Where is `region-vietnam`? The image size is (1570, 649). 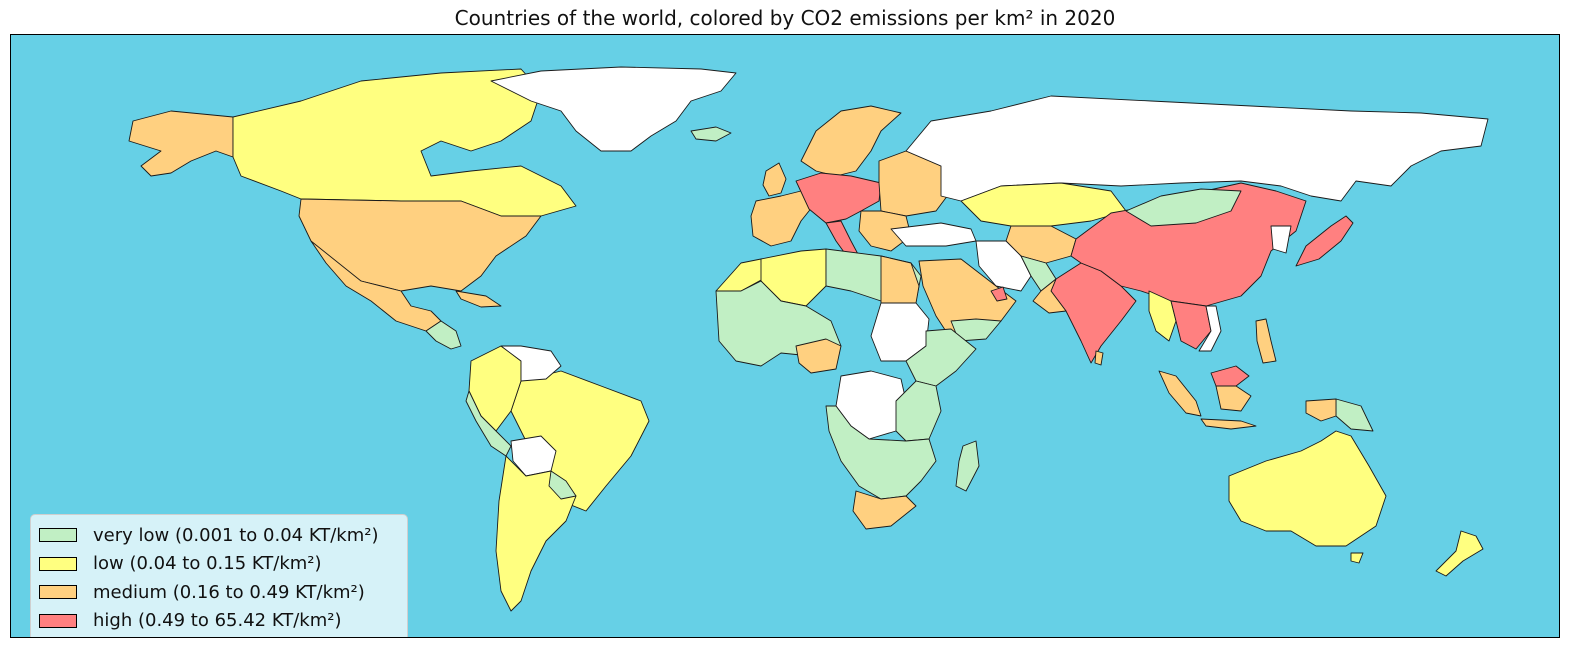 region-vietnam is located at coordinates (1210, 328).